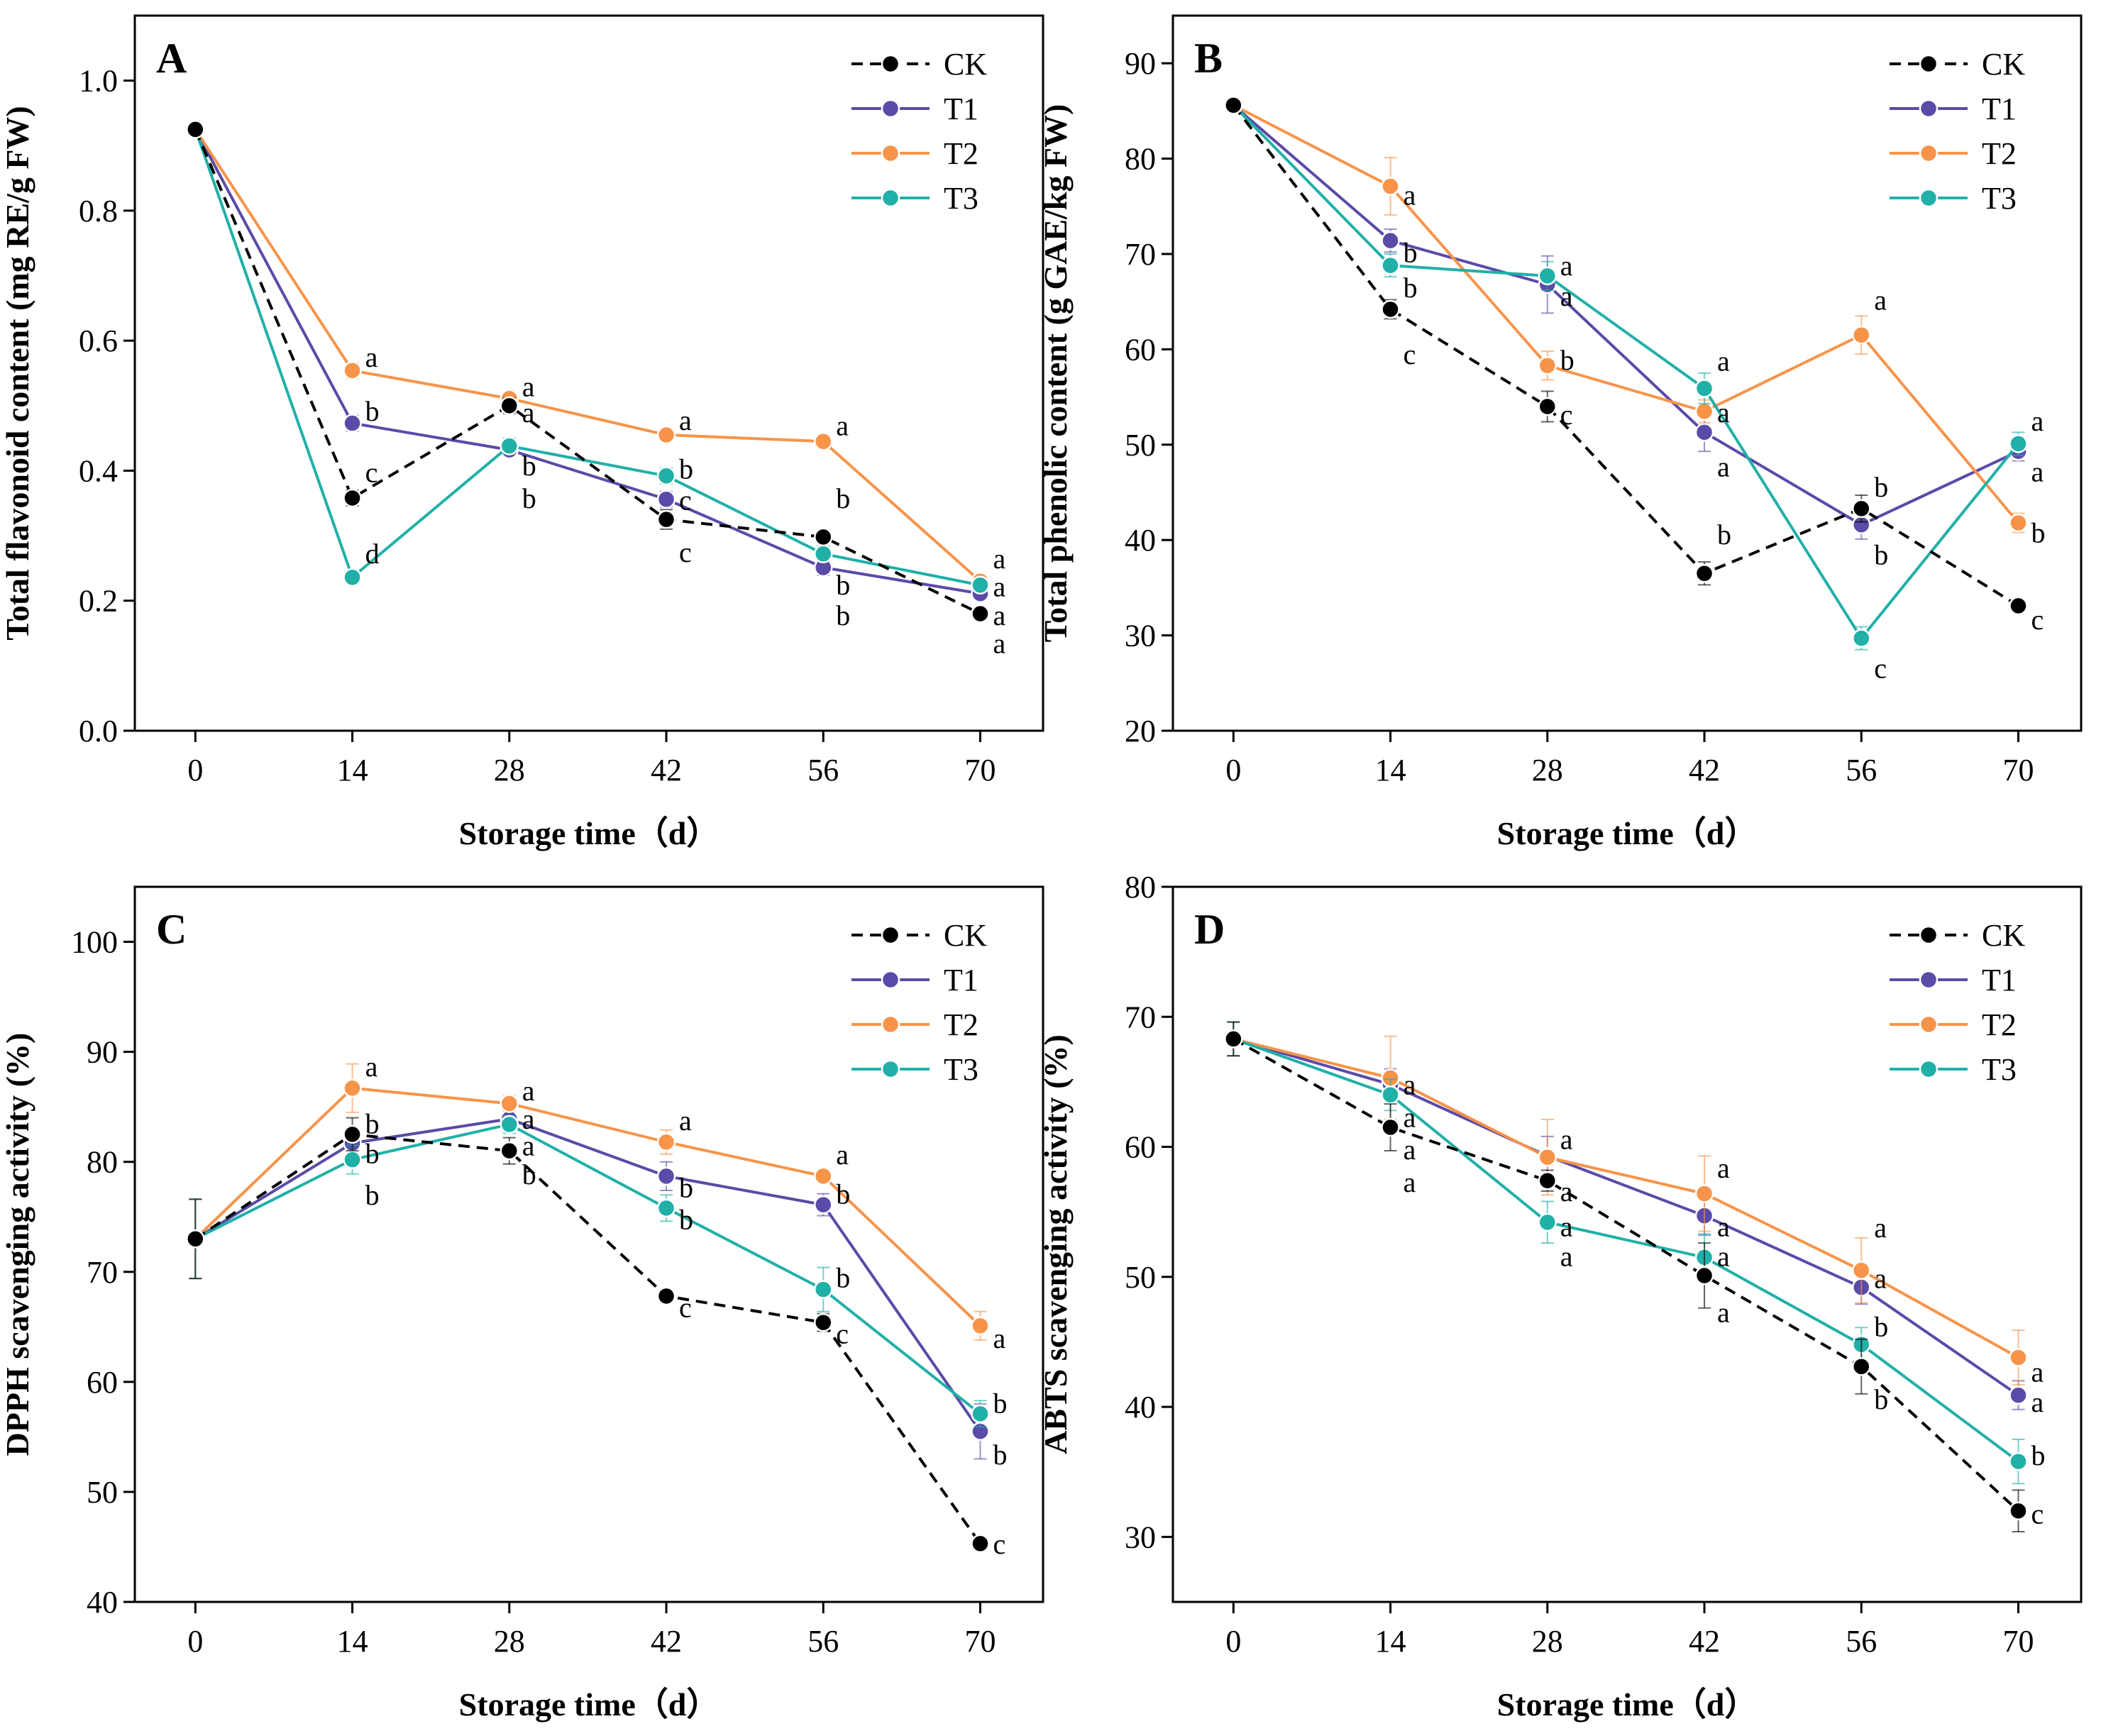  What do you see at coordinates (98, 731) in the screenshot?
I see `panel-a-y-tick-label: 0.0` at bounding box center [98, 731].